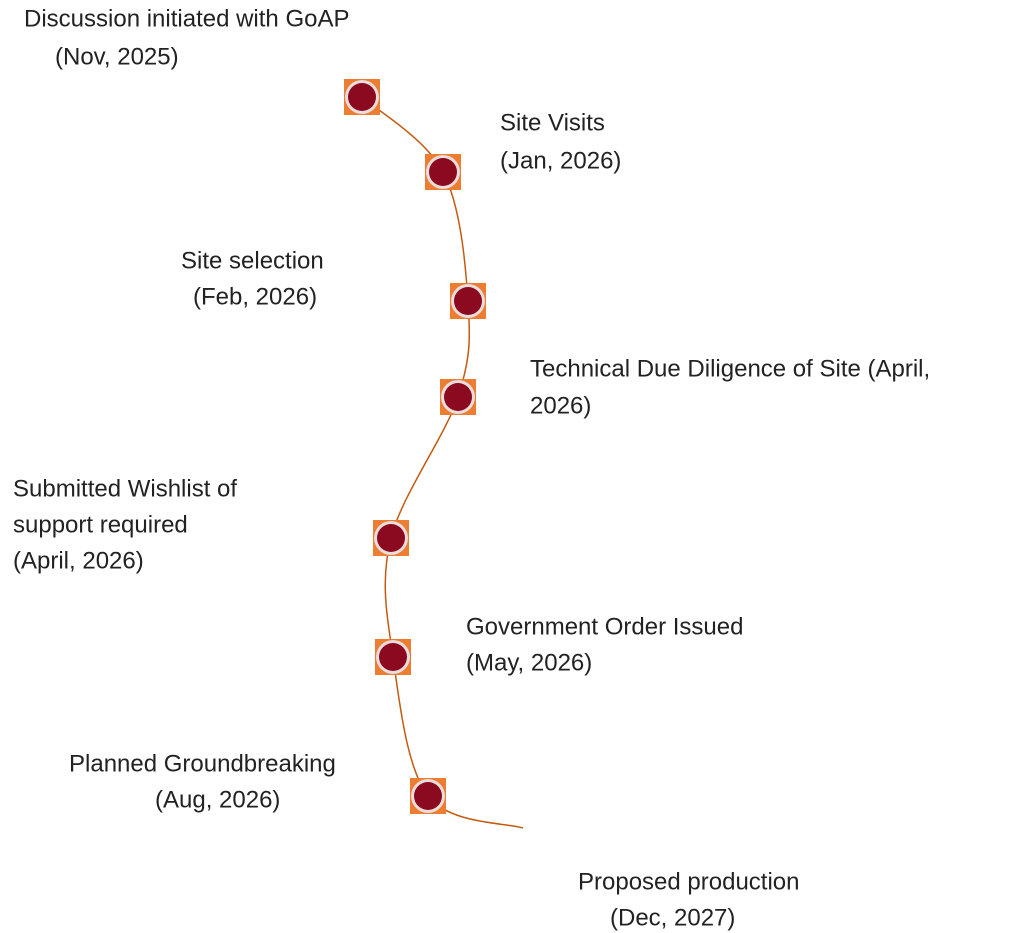 This screenshot has width=1019, height=933. I want to click on milestone-label: Government Order Issued, so click(604, 626).